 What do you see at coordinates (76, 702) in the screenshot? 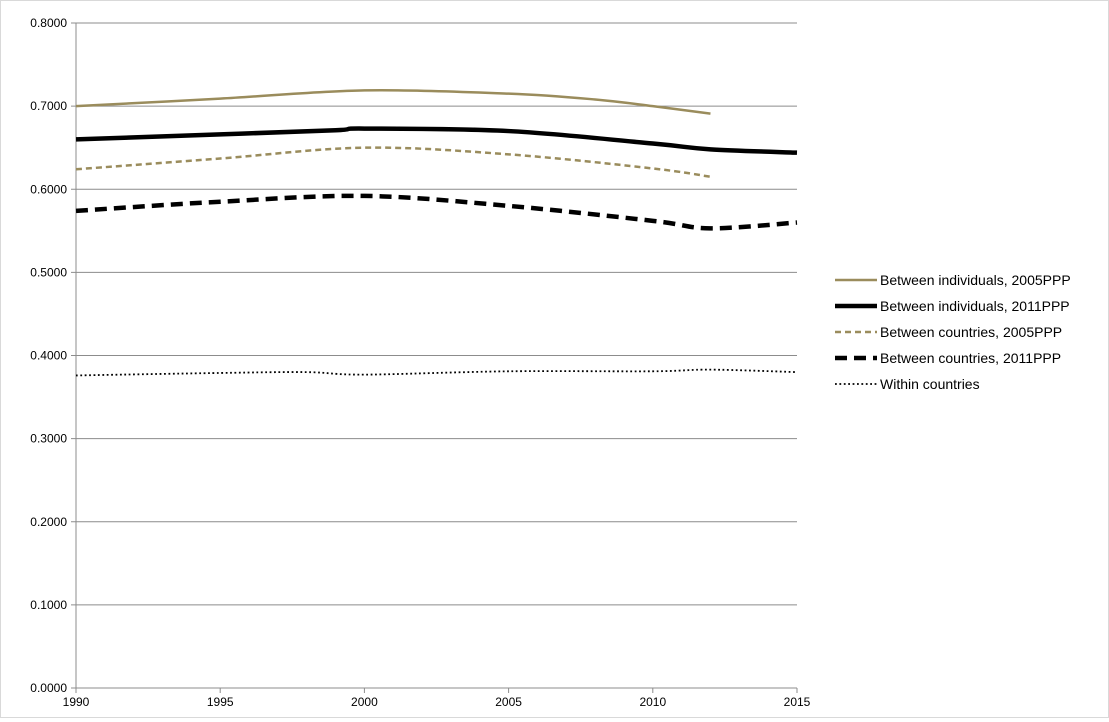
I see `x-tick-label: 1990` at bounding box center [76, 702].